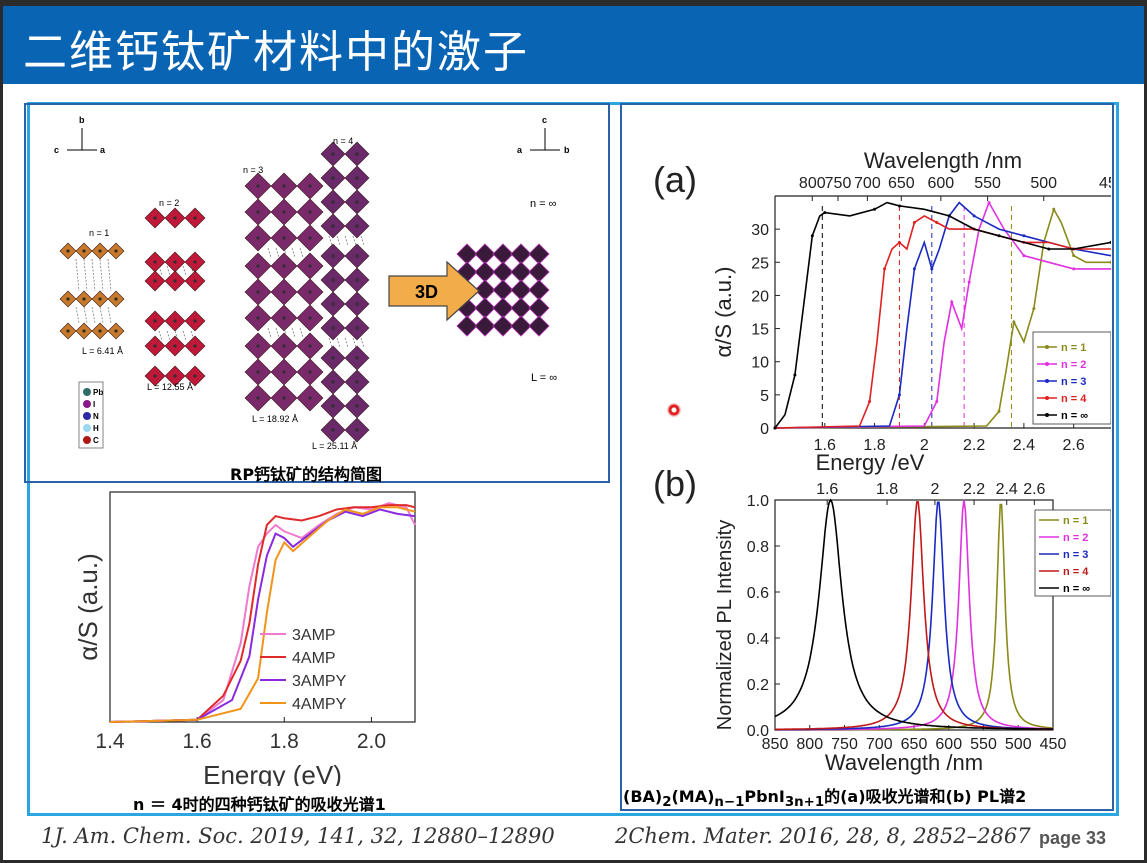  I want to click on axis-c-label-right: c, so click(544, 120).